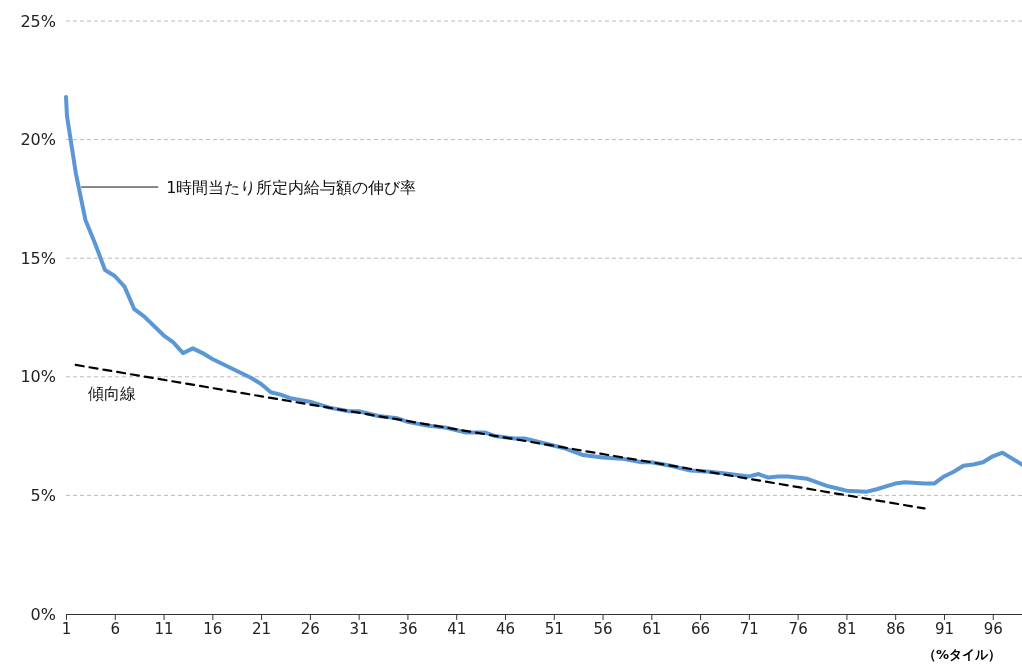 This screenshot has width=1022, height=664. Describe the element at coordinates (43, 496) in the screenshot. I see `y-tick-label: 5%` at that location.